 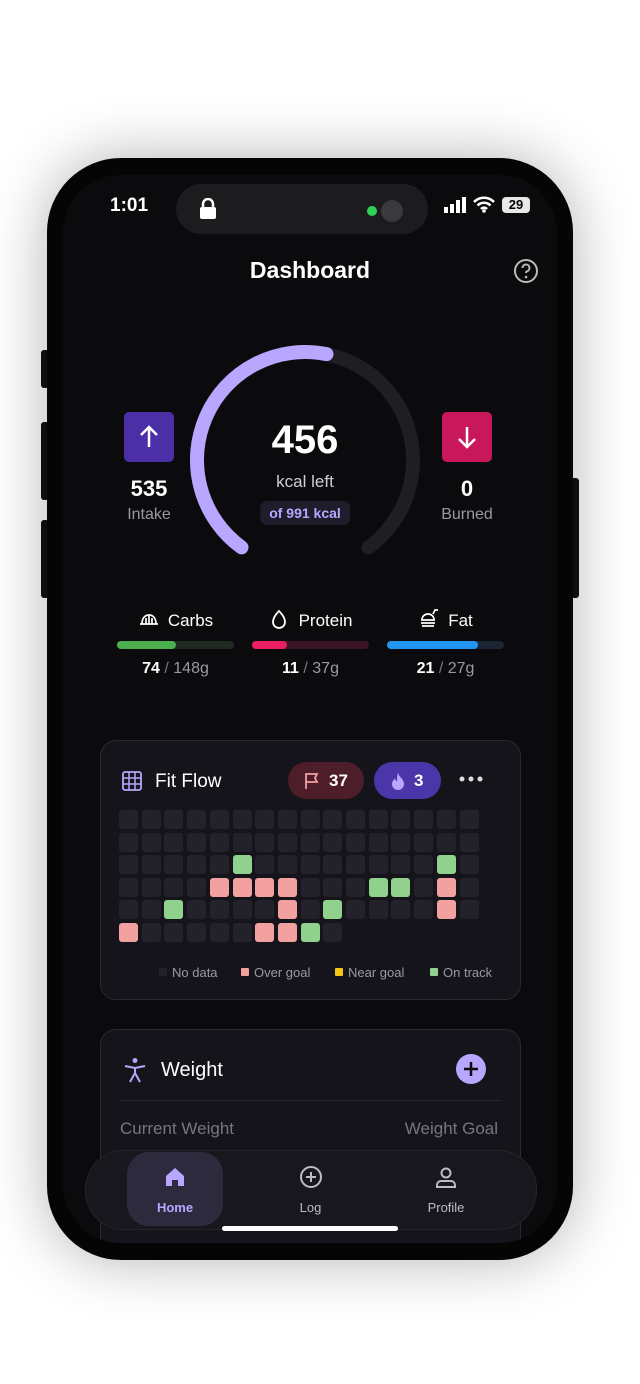 I want to click on macro-value: 21, so click(x=425, y=668).